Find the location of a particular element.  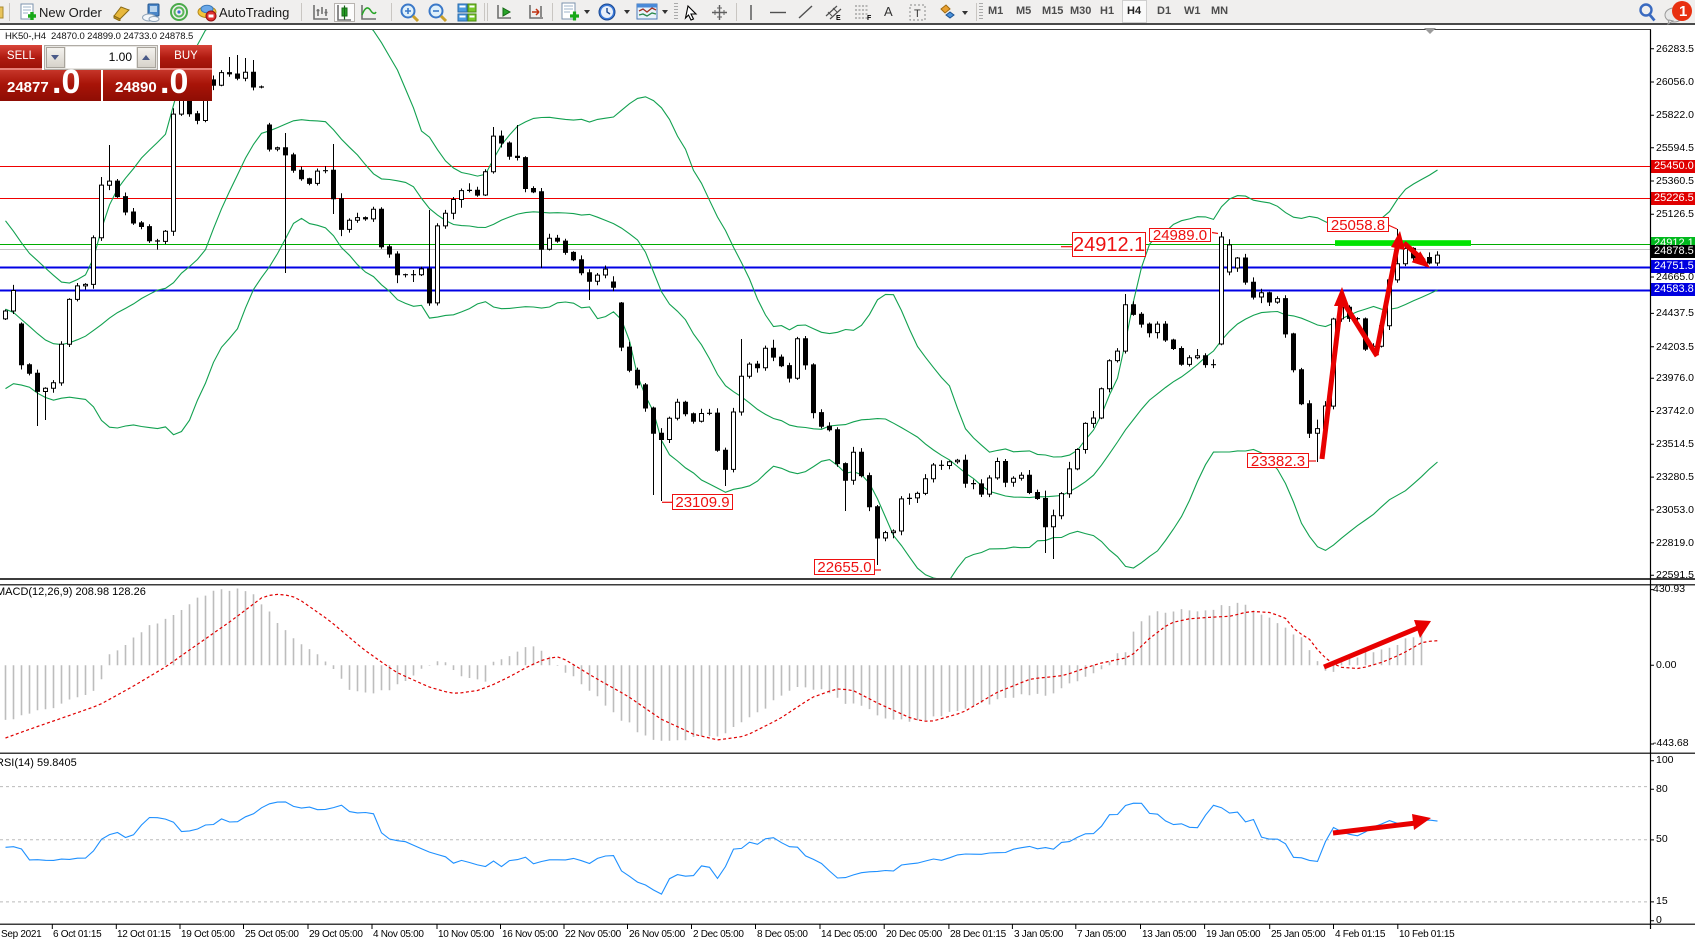

svg-text: T is located at coordinates (917, 14).